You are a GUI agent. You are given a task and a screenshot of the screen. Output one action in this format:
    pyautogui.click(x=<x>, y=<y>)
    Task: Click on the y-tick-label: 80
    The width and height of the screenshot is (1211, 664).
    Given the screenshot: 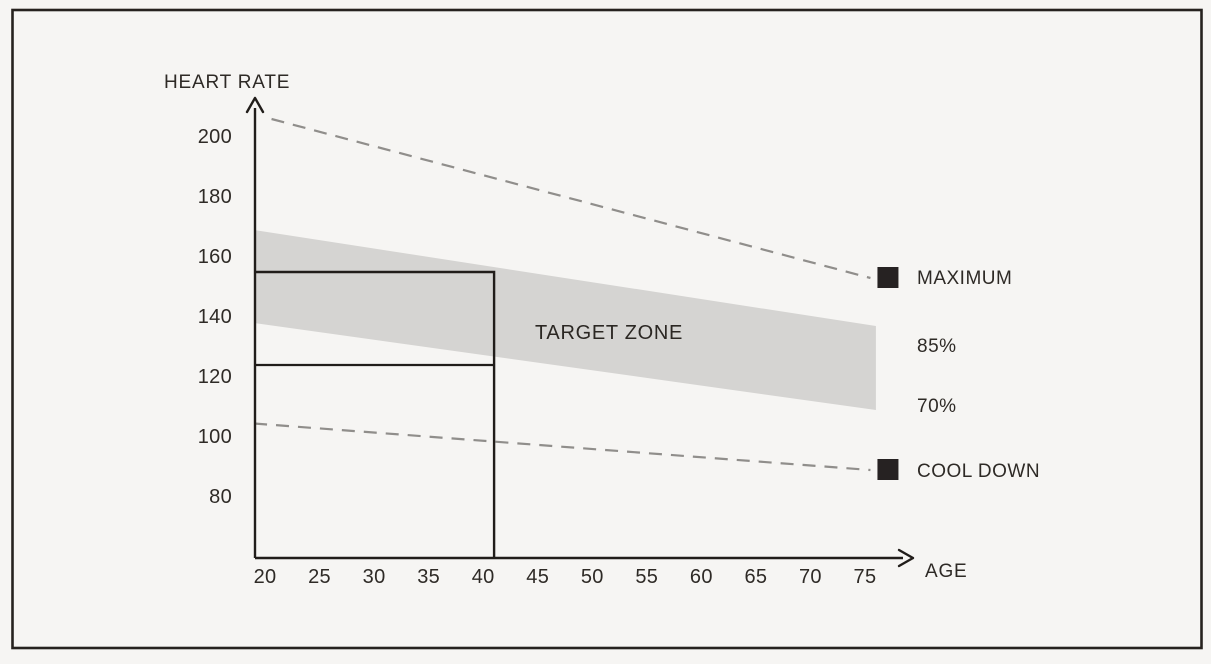 What is the action you would take?
    pyautogui.click(x=220, y=497)
    